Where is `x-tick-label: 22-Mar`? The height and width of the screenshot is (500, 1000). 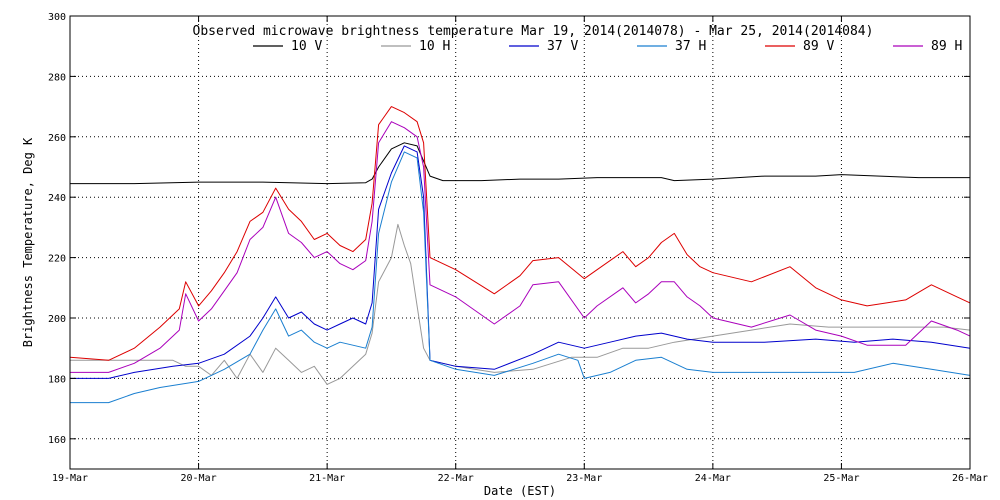
x-tick-label: 22-Mar is located at coordinates (456, 478).